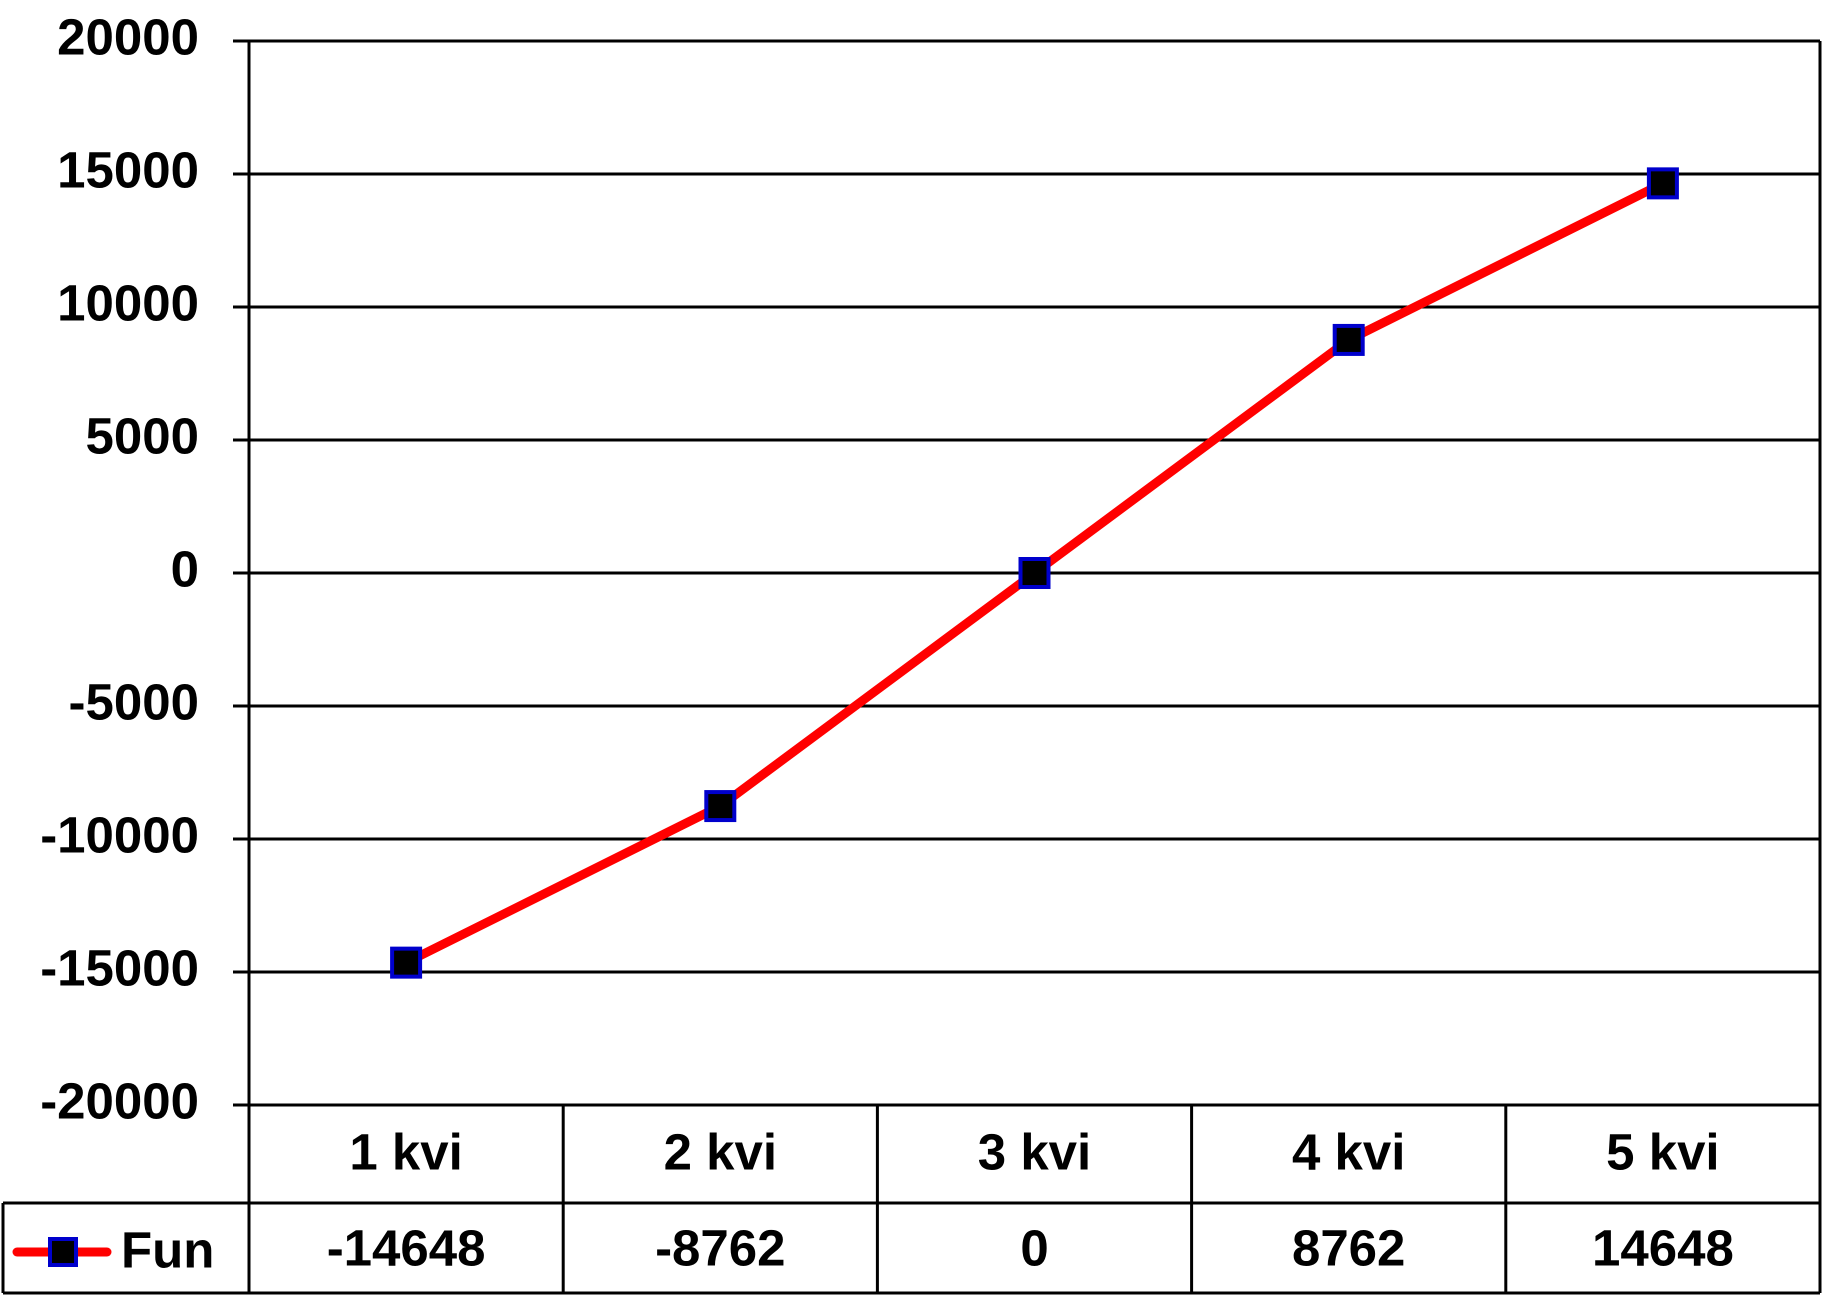  Describe the element at coordinates (1662, 1151) in the screenshot. I see `x-tick-label: 5 kvi` at that location.